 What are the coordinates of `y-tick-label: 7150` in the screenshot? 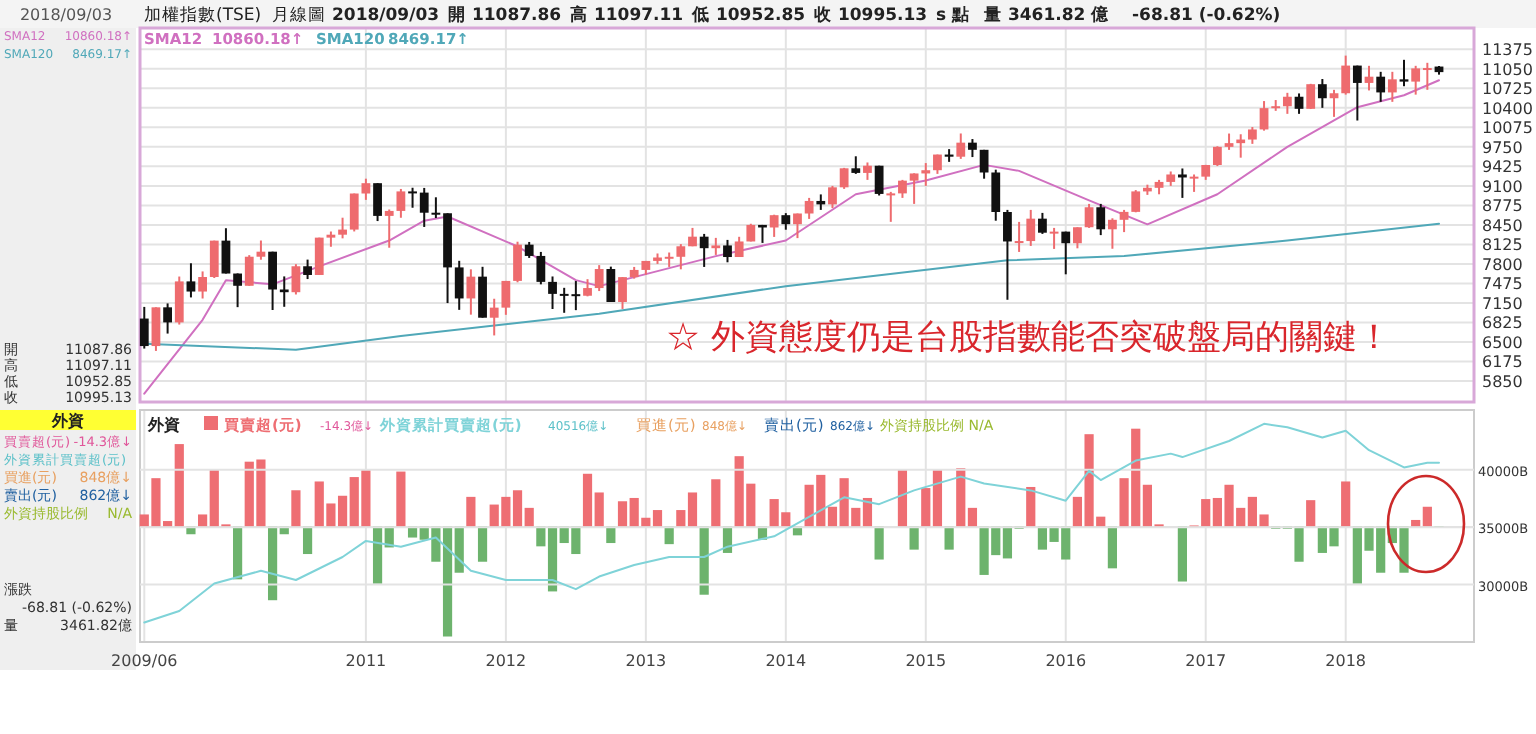 It's located at (1502, 303).